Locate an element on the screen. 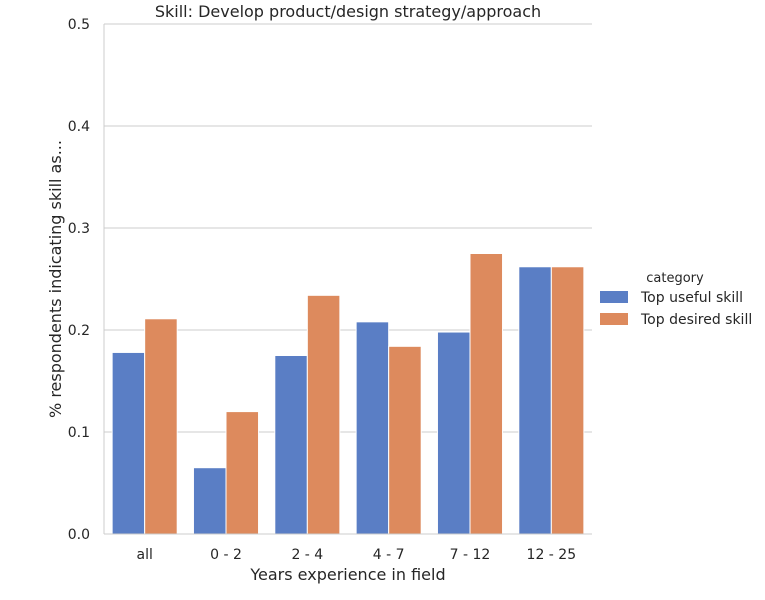 Image resolution: width=765 pixels, height=600 pixels. y-tick-label: 0.2 is located at coordinates (79, 331).